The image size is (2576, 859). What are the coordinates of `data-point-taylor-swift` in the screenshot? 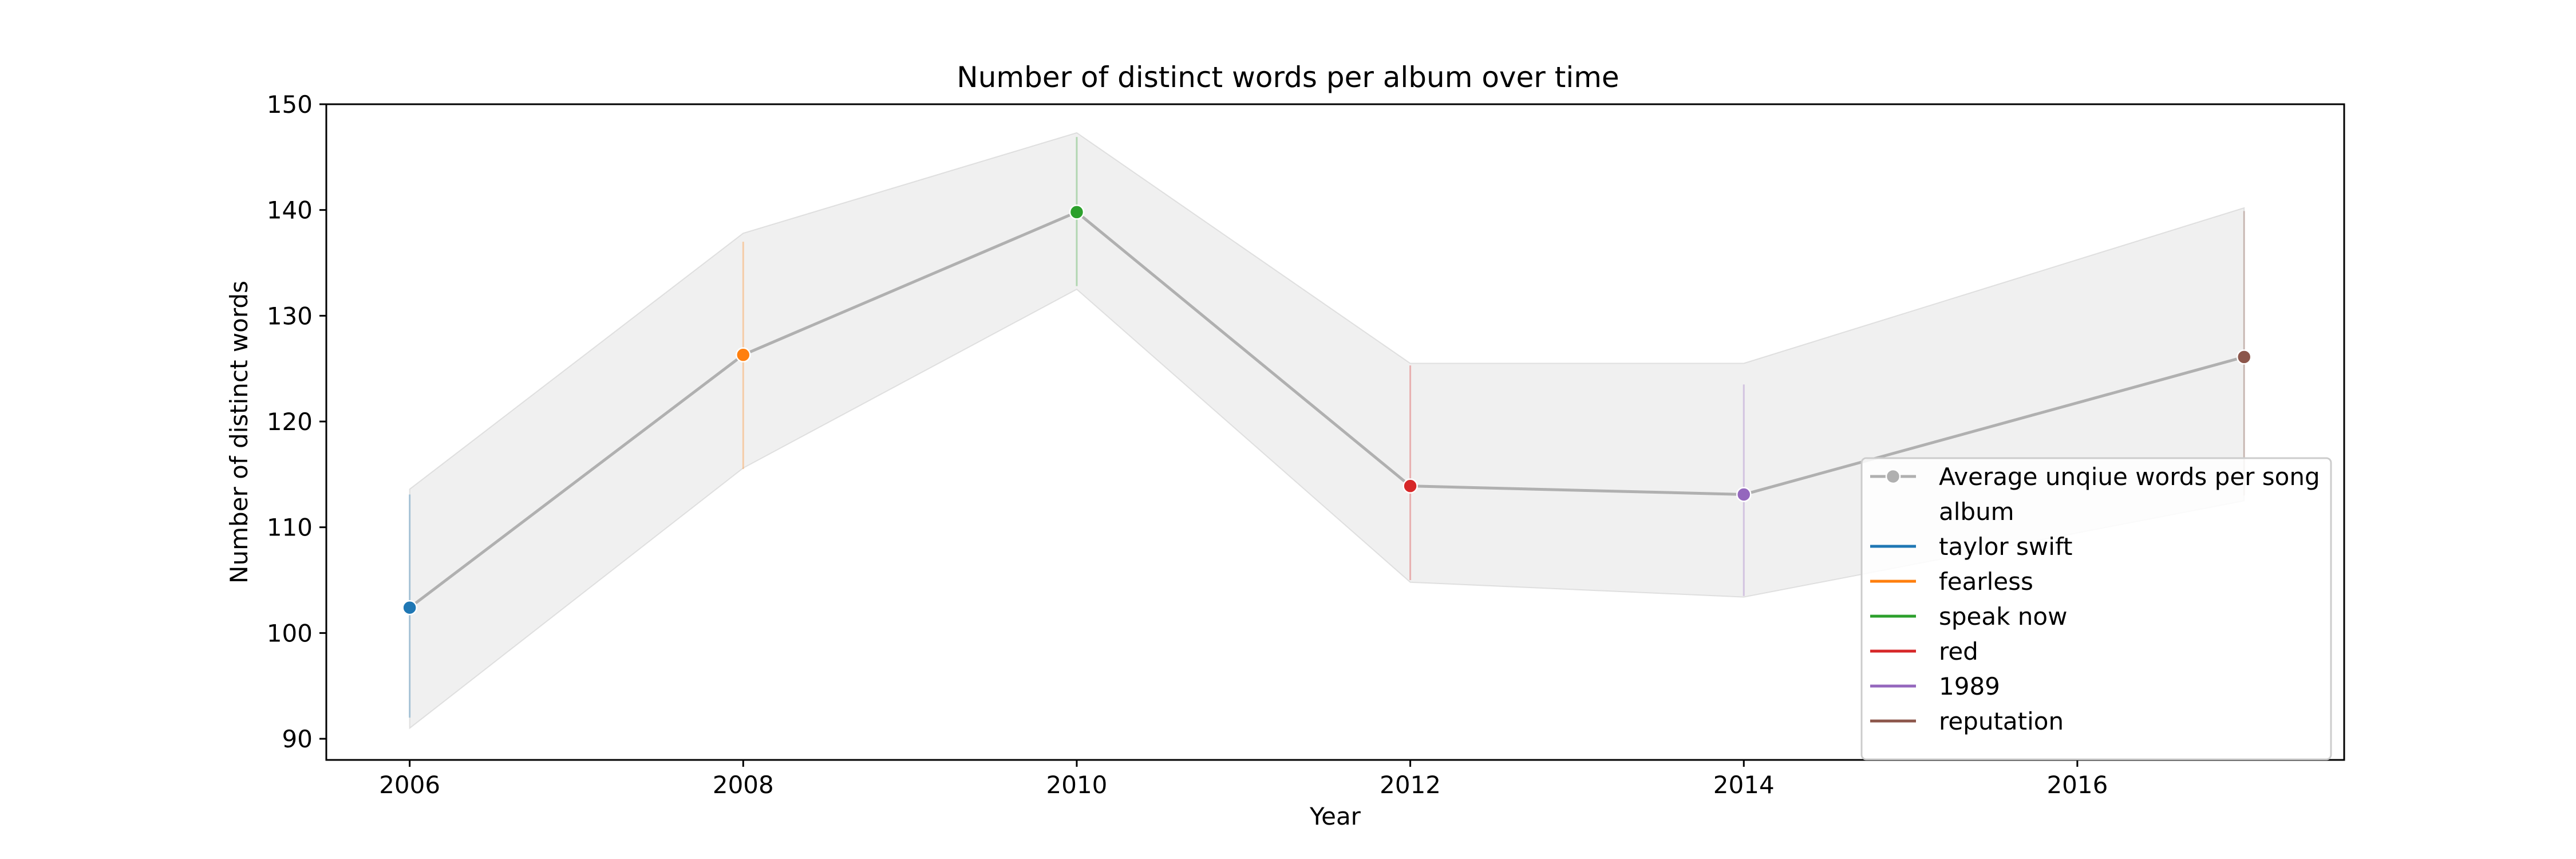 It's located at (409, 608).